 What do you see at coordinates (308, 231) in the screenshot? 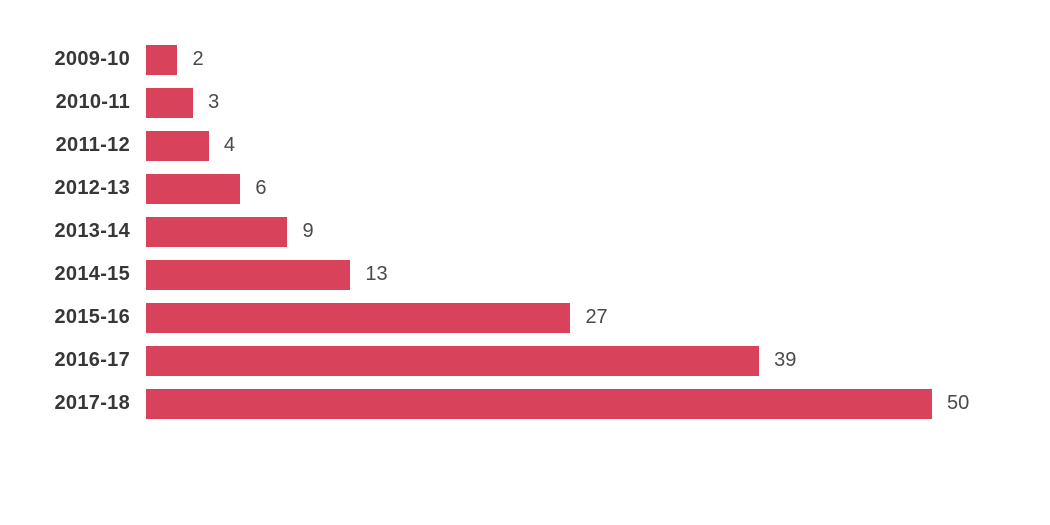
I see `value-label: 9` at bounding box center [308, 231].